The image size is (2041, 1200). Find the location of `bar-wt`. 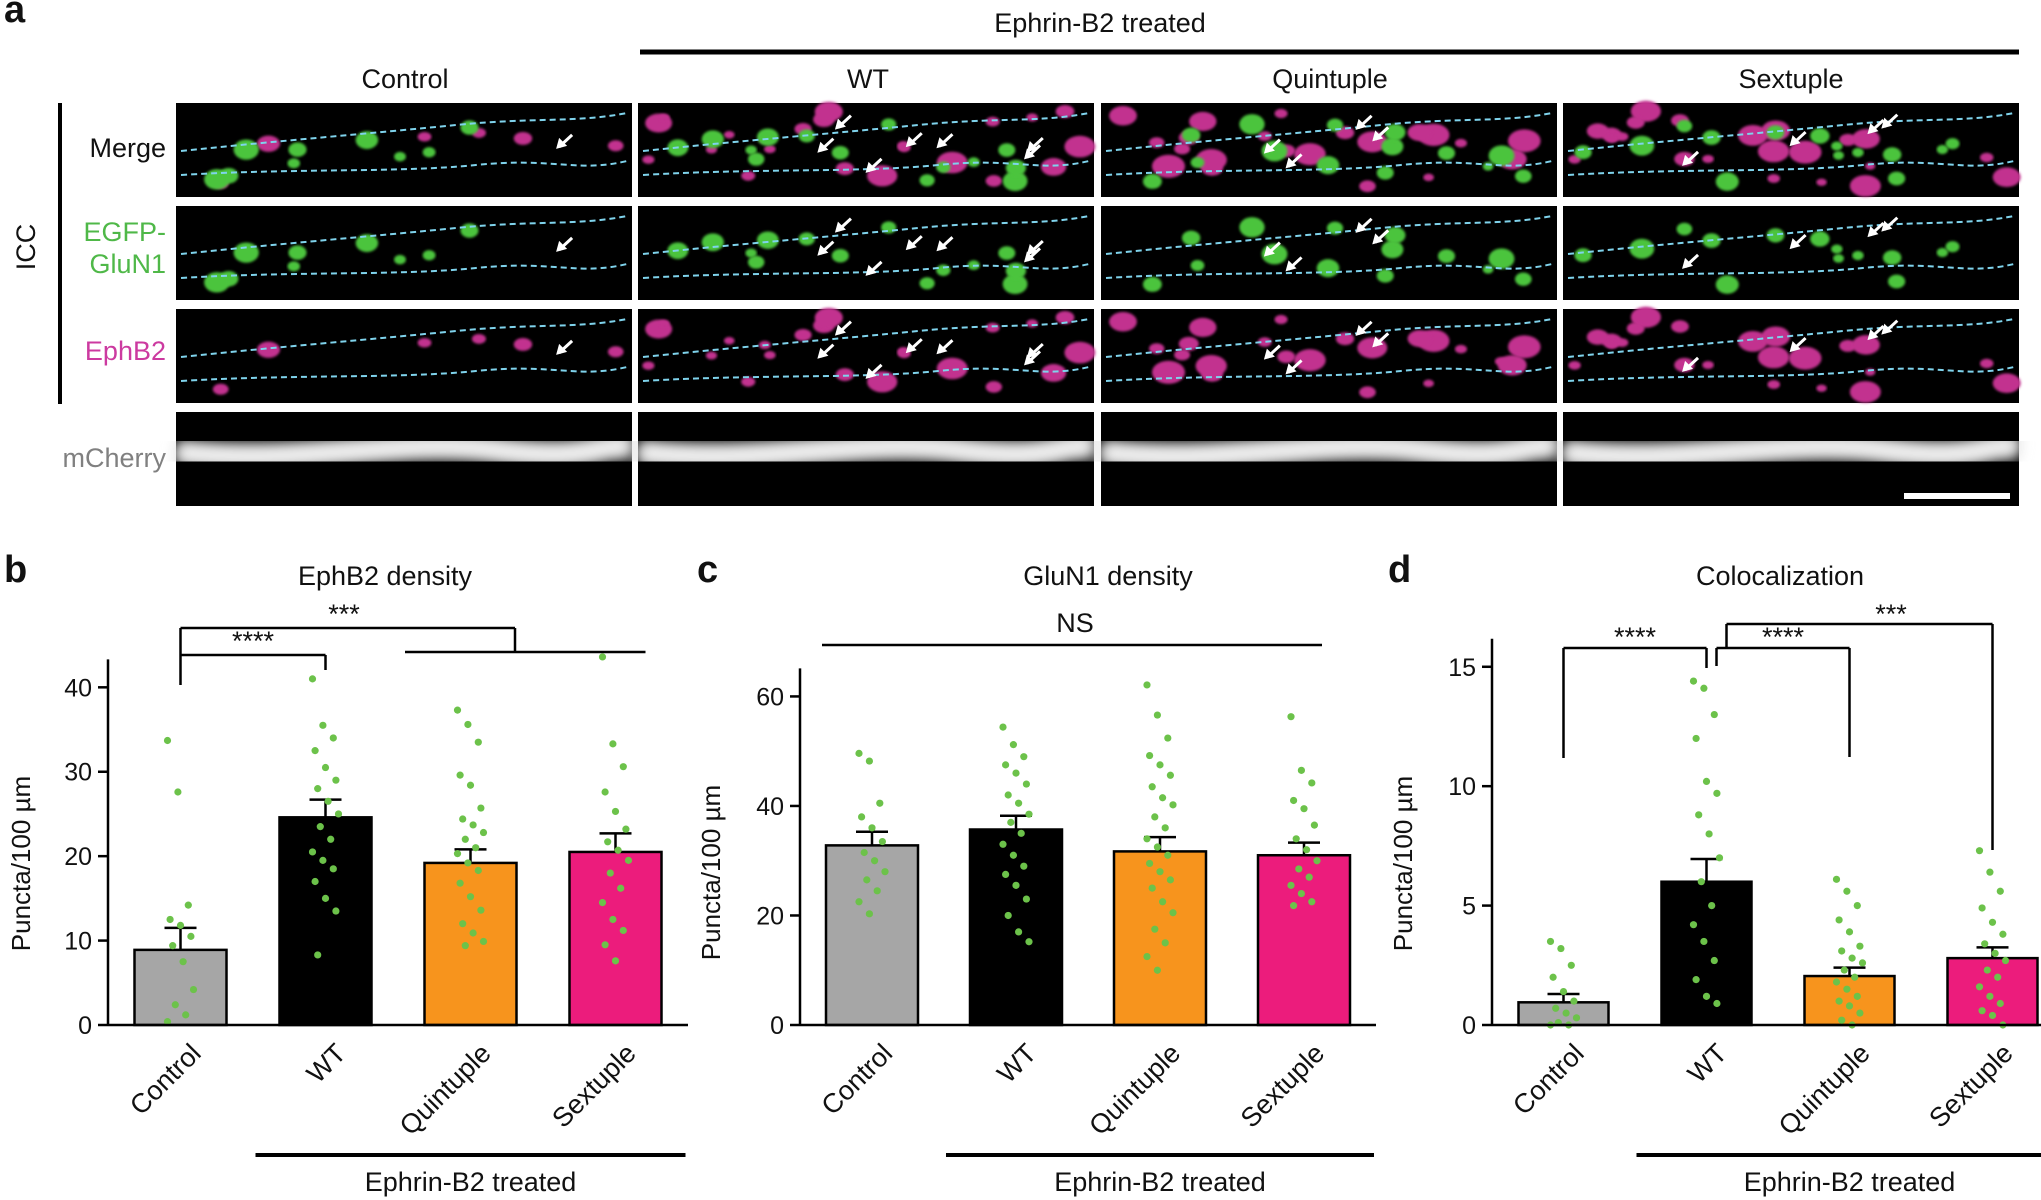

bar-wt is located at coordinates (1706, 953).